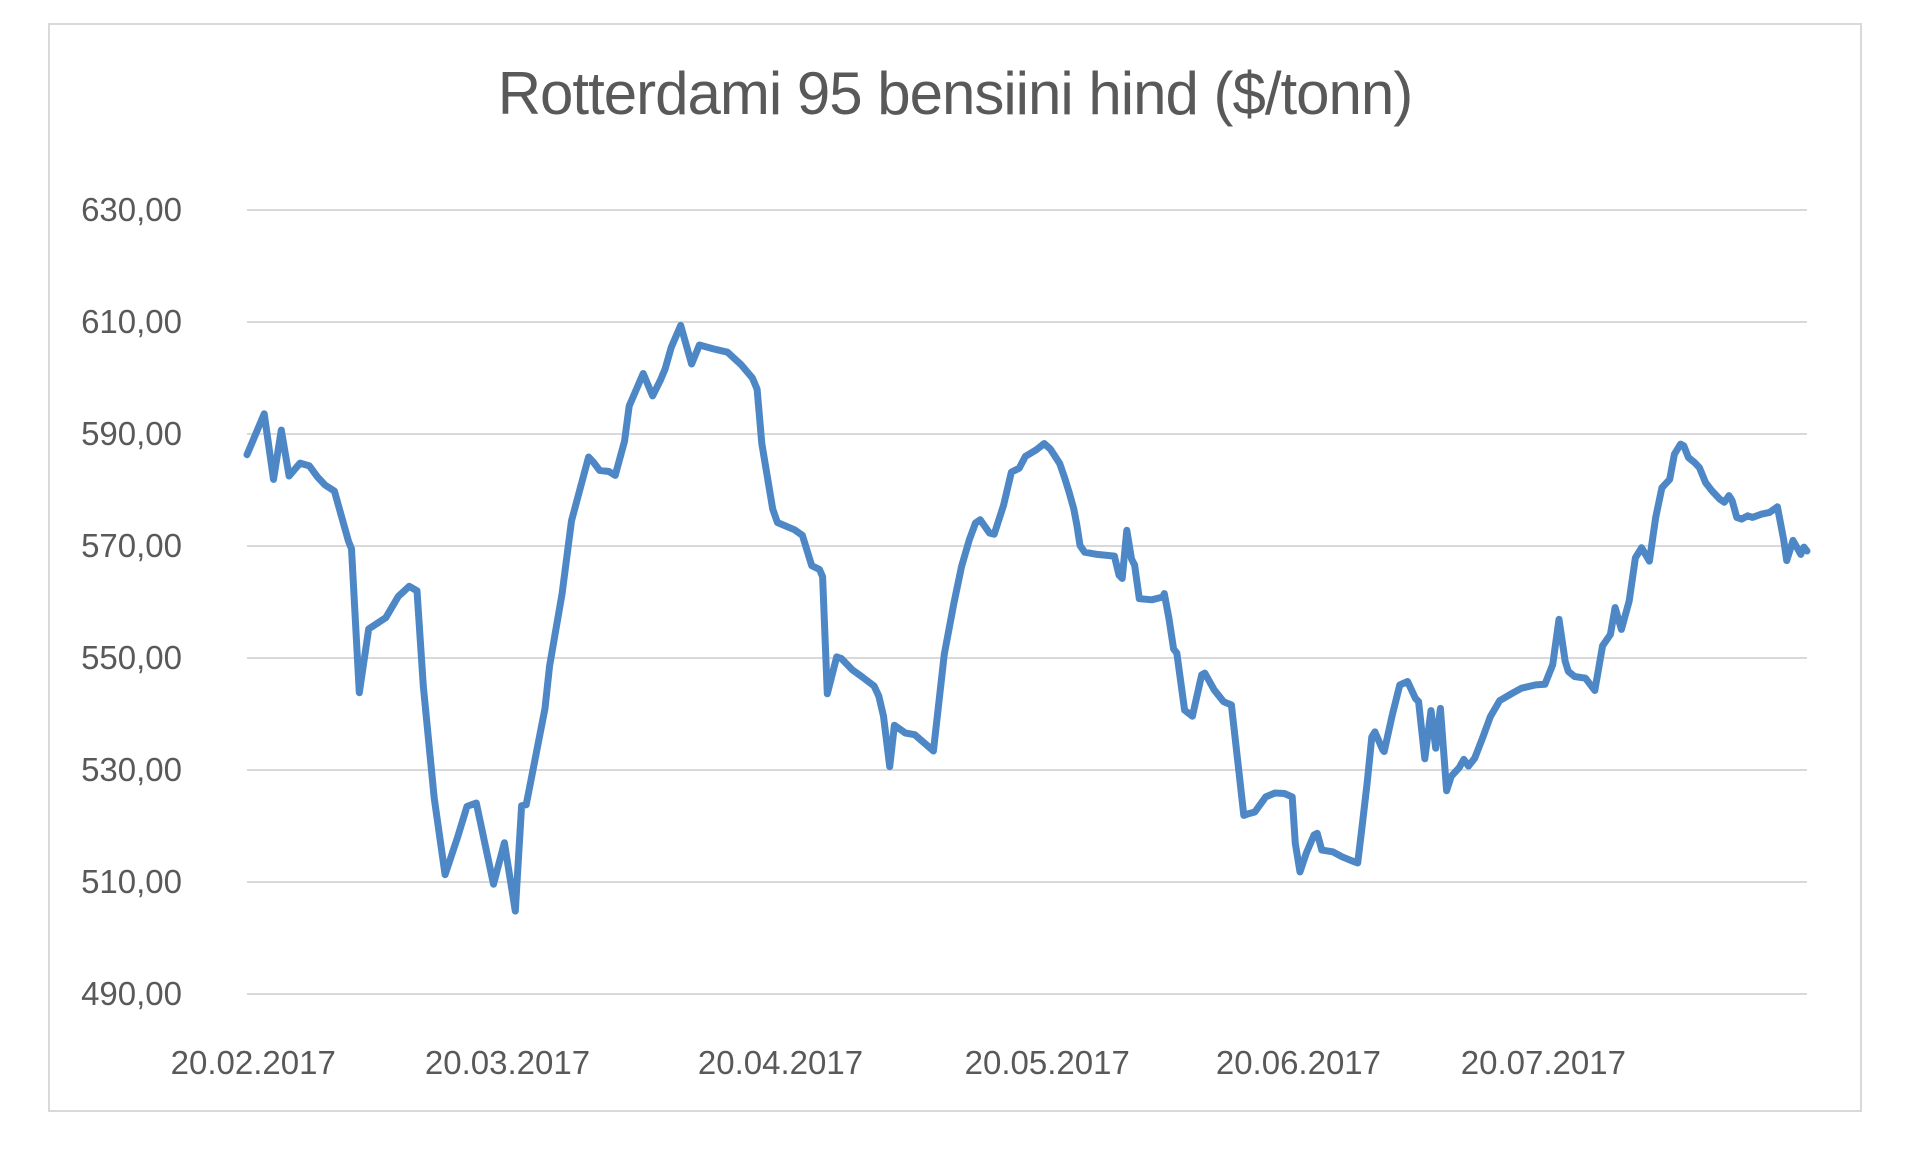 The width and height of the screenshot is (1920, 1164). What do you see at coordinates (1047, 1062) in the screenshot?
I see `x-axis-label: 20.05.2017` at bounding box center [1047, 1062].